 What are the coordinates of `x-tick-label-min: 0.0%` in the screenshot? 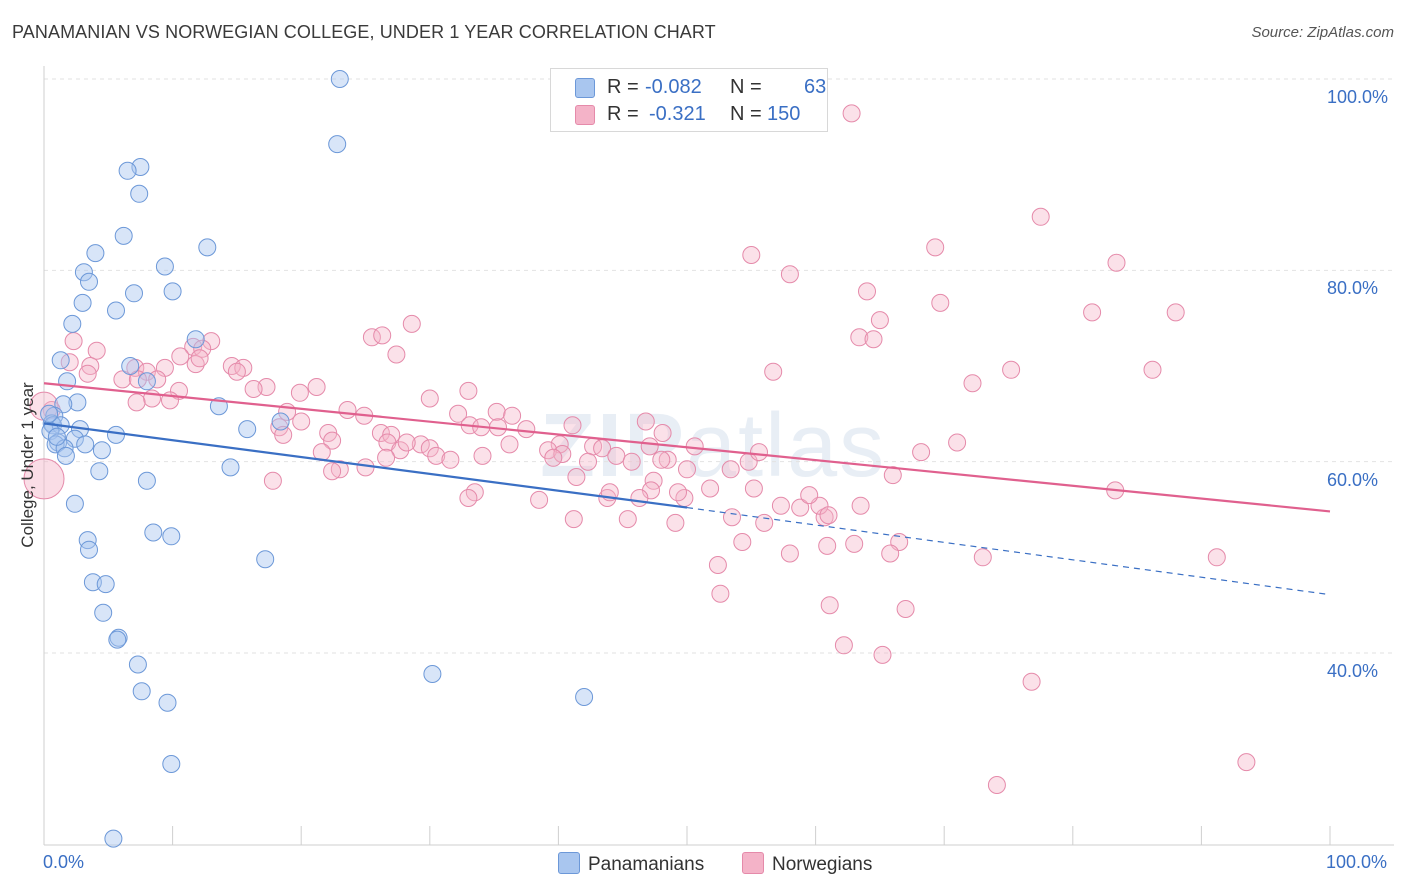 It's located at (64, 862).